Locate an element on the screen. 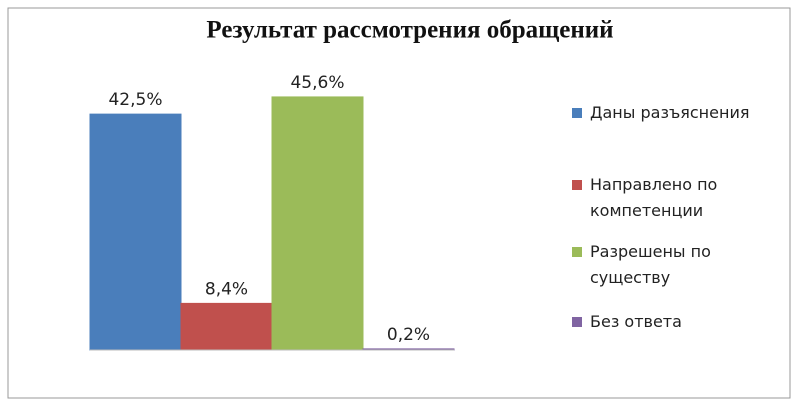  legend-item: Направлено по компетенции is located at coordinates (671, 198).